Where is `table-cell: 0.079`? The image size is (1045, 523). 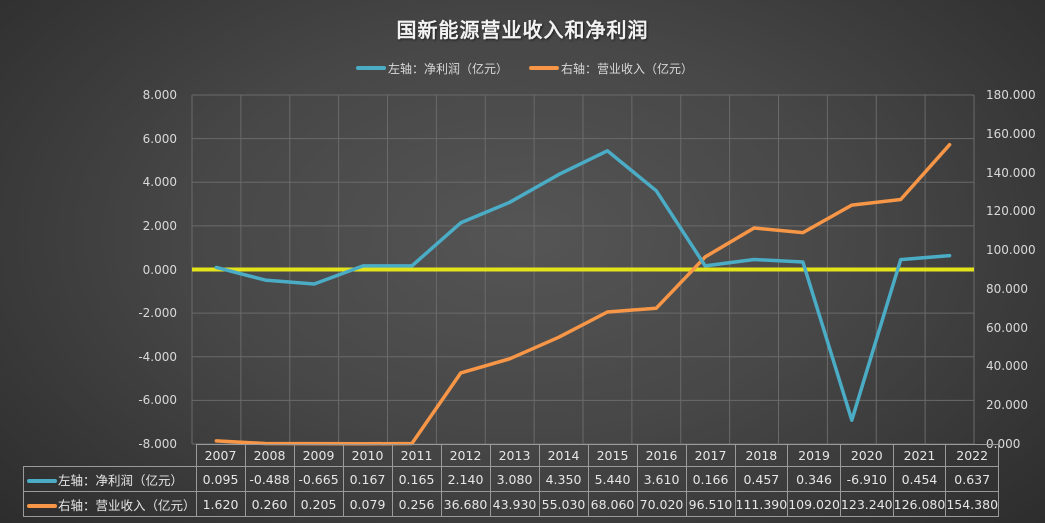
table-cell: 0.079 is located at coordinates (367, 504).